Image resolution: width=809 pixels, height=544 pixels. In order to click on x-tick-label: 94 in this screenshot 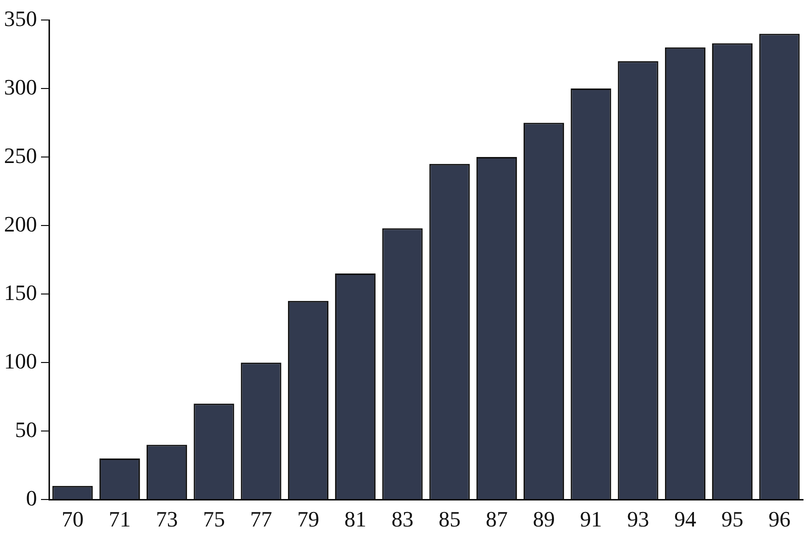, I will do `click(685, 519)`.